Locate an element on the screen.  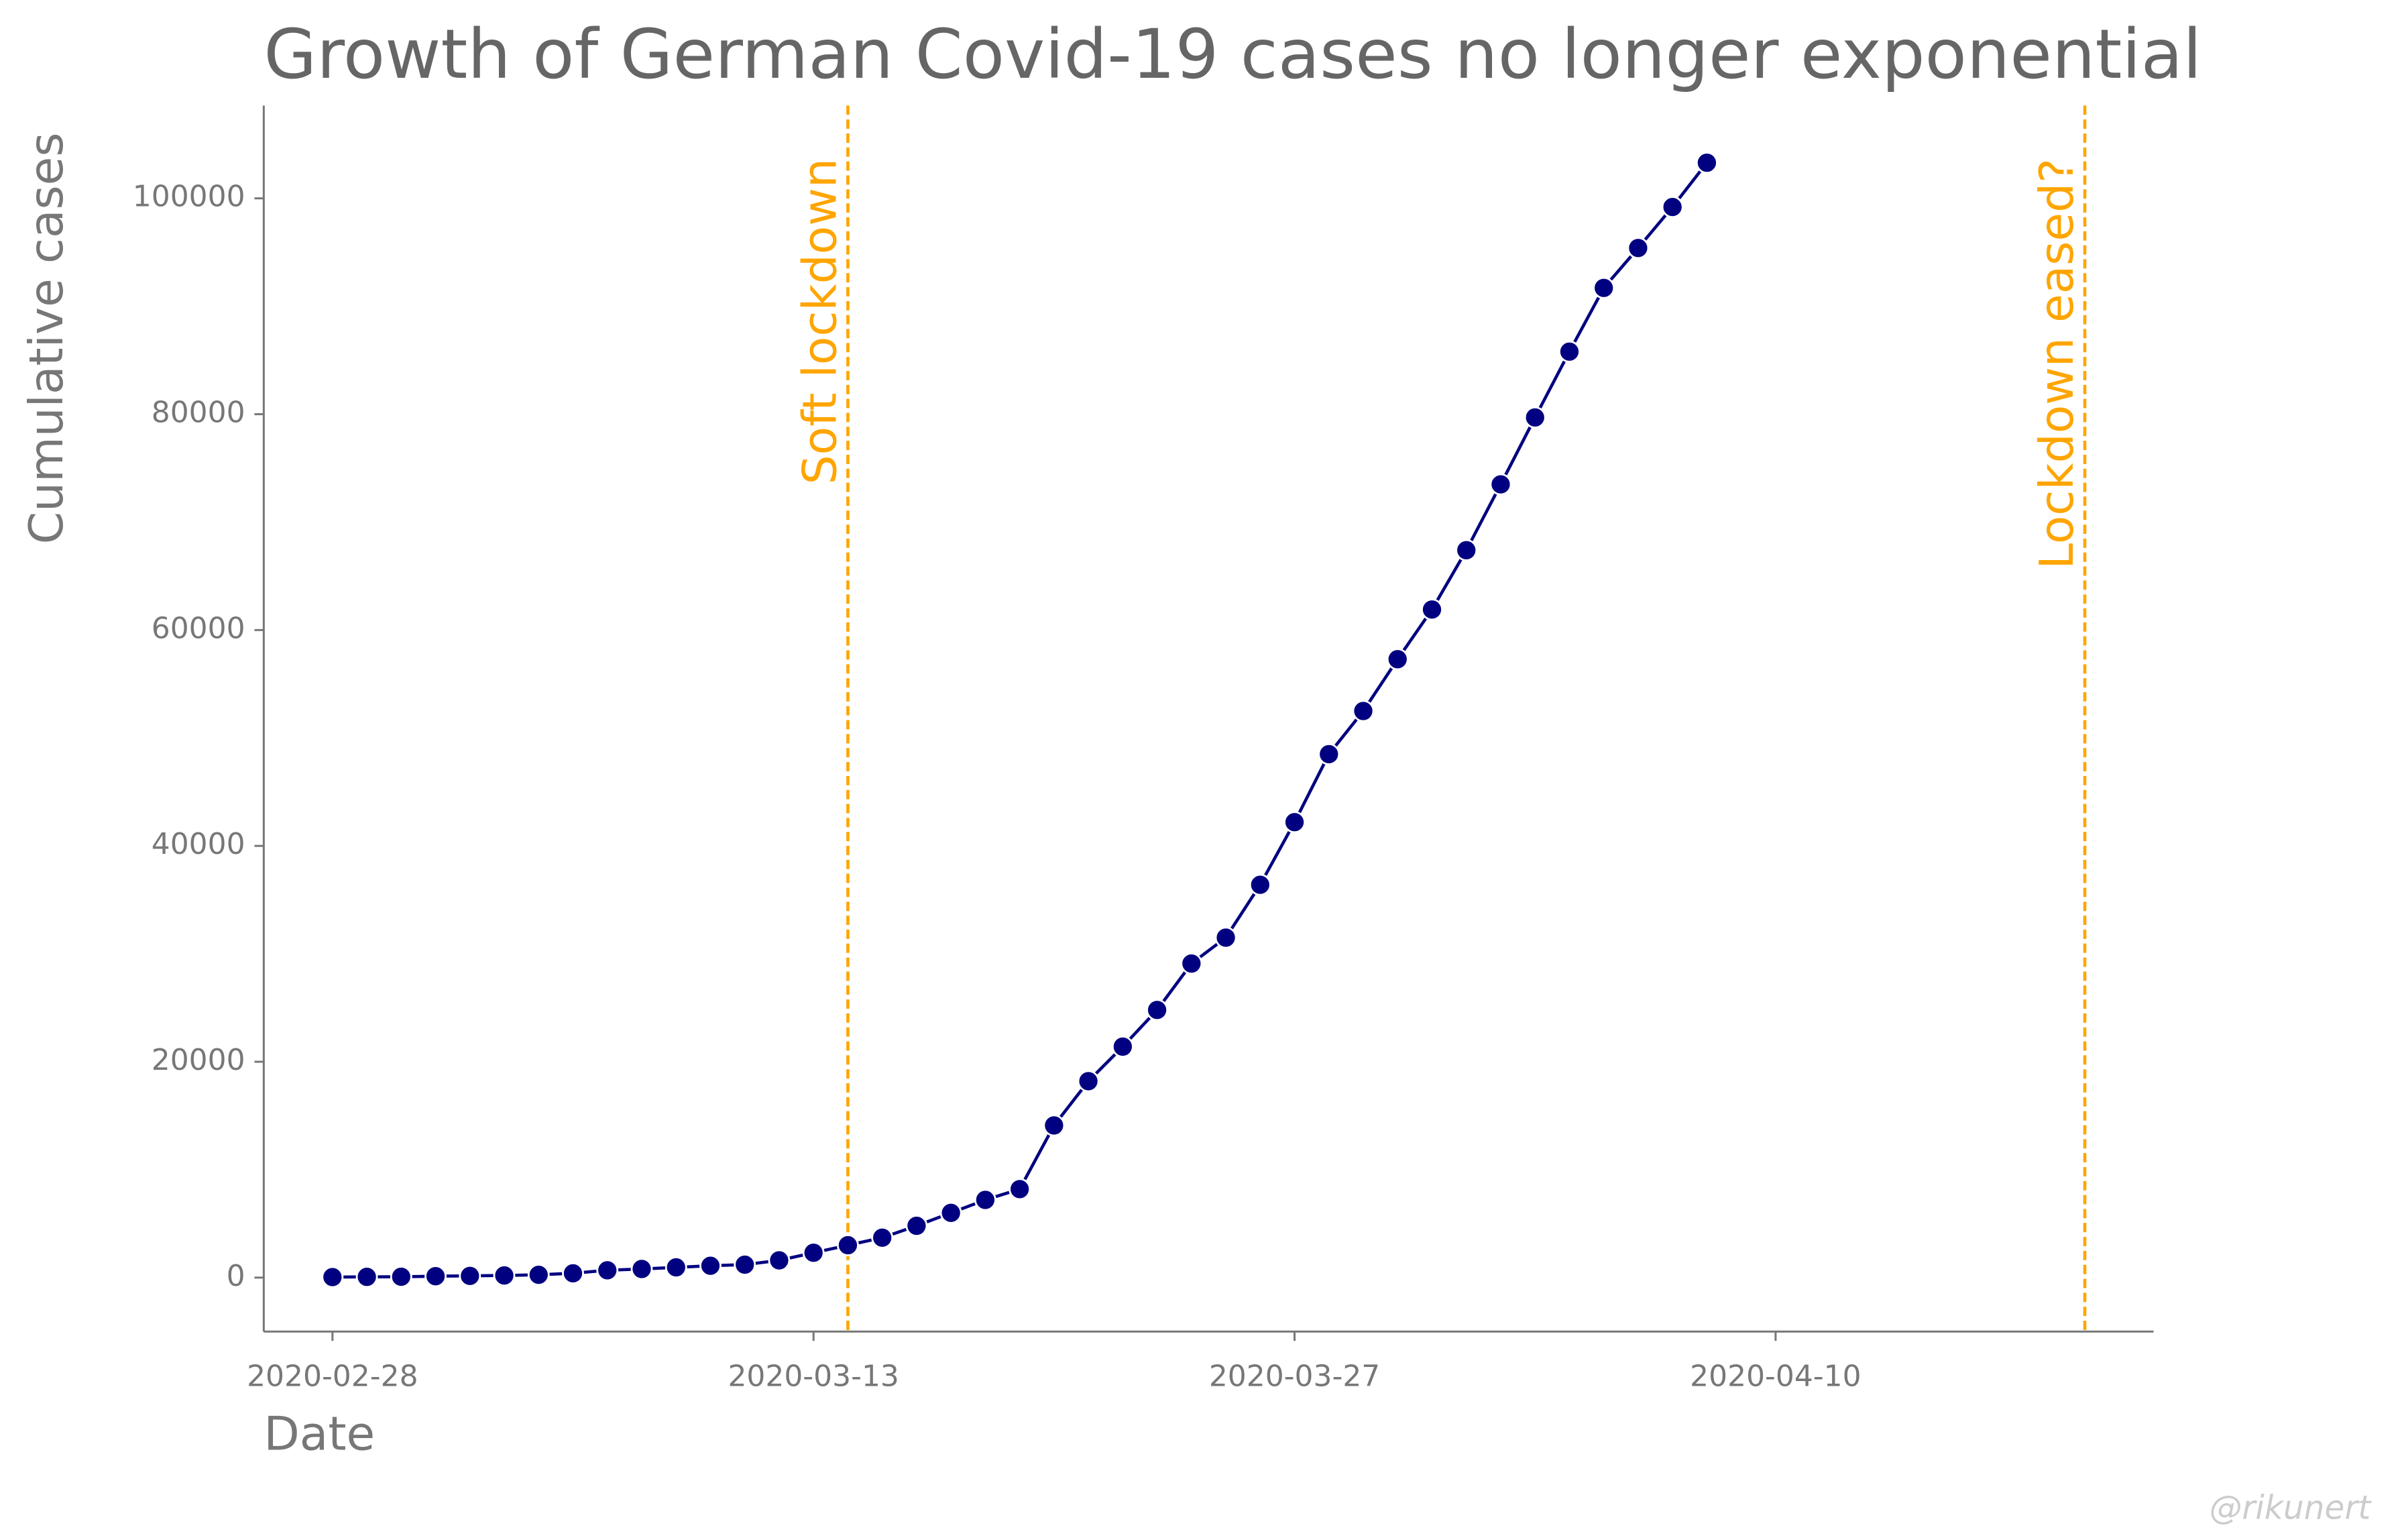
event-label: Soft lockdown is located at coordinates (820, 321).